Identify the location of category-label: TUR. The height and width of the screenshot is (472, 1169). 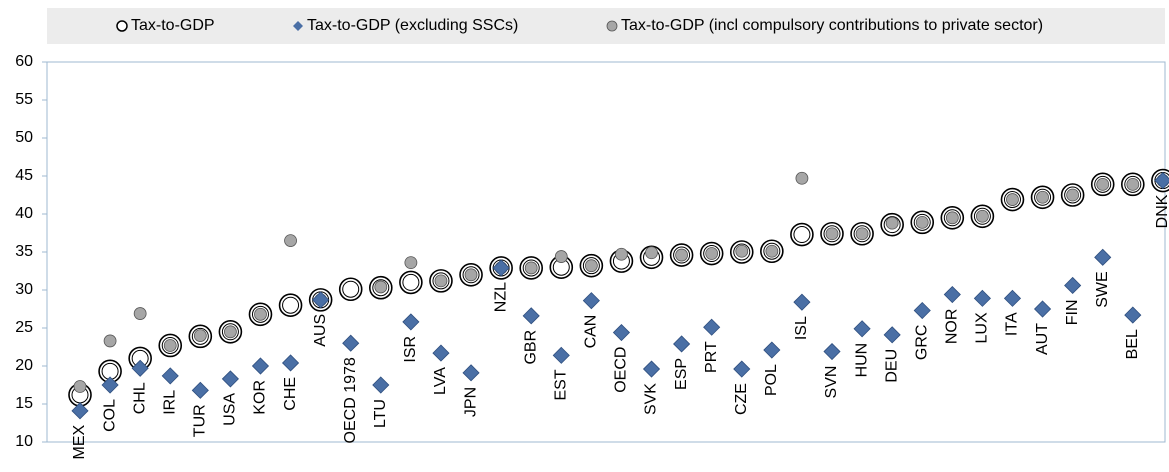
(200, 420).